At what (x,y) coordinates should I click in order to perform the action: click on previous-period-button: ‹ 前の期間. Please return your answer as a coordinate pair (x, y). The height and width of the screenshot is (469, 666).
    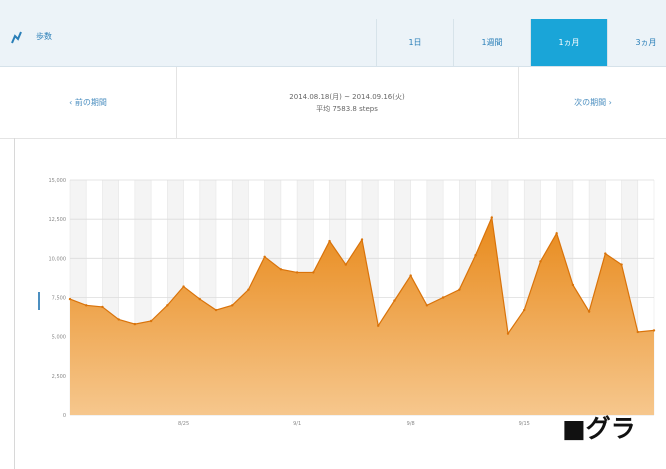
    Looking at the image, I should click on (88, 102).